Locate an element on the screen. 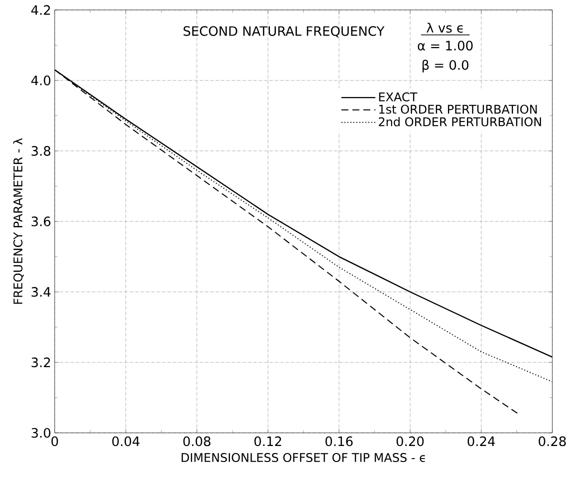 The height and width of the screenshot is (483, 570). legend-label: EXACT is located at coordinates (398, 97).